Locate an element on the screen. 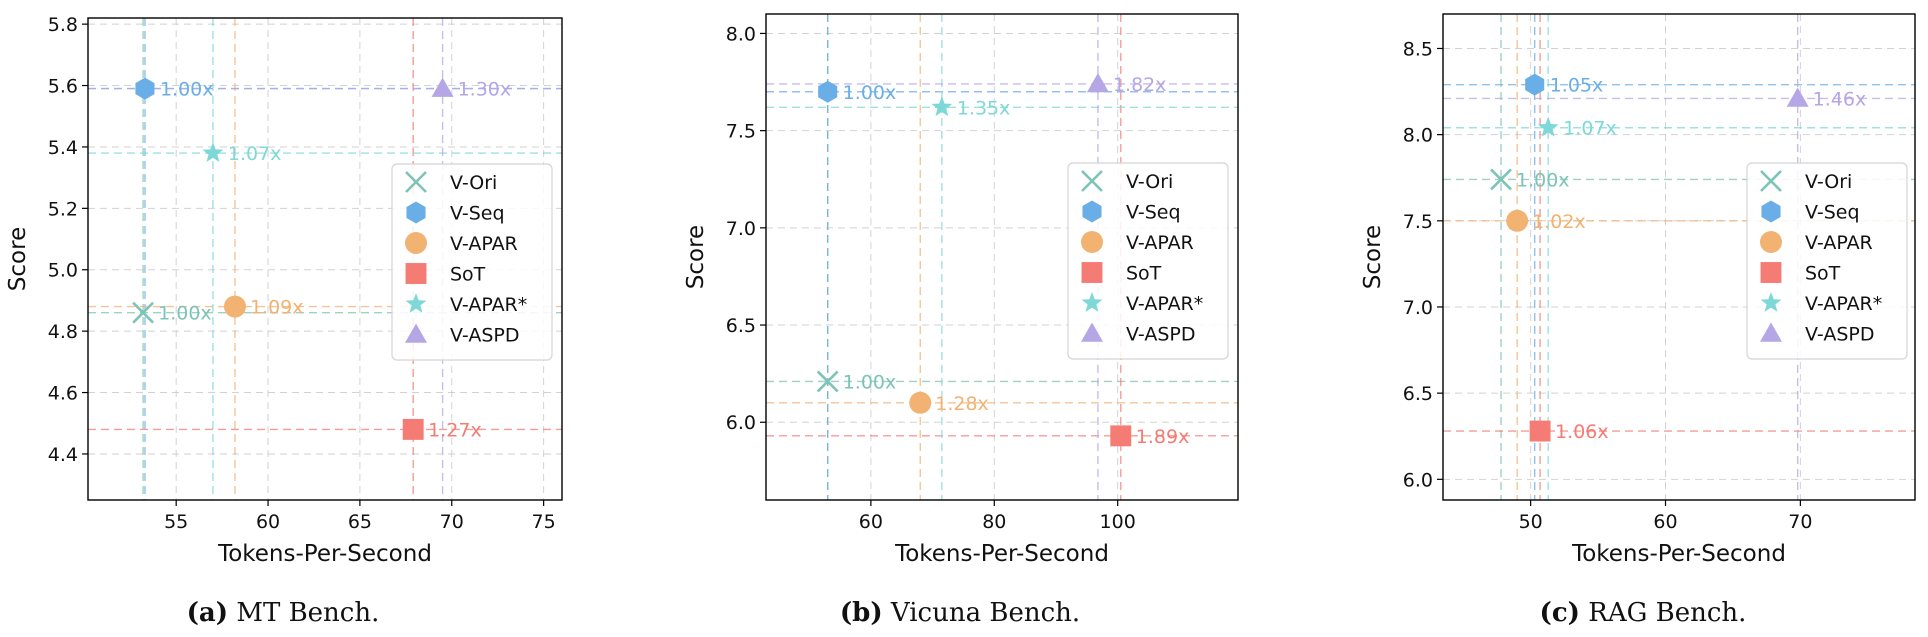 The height and width of the screenshot is (637, 1928). caption-b-label: (b) is located at coordinates (861, 613).